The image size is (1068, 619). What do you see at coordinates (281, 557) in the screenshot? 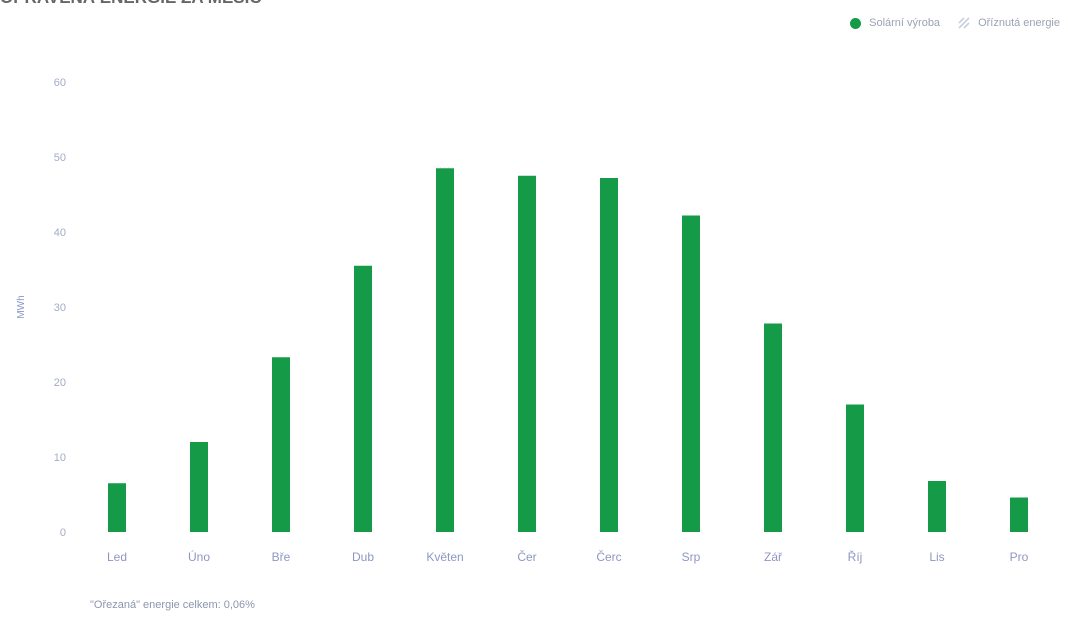
I see `x-tick-label: Bře` at bounding box center [281, 557].